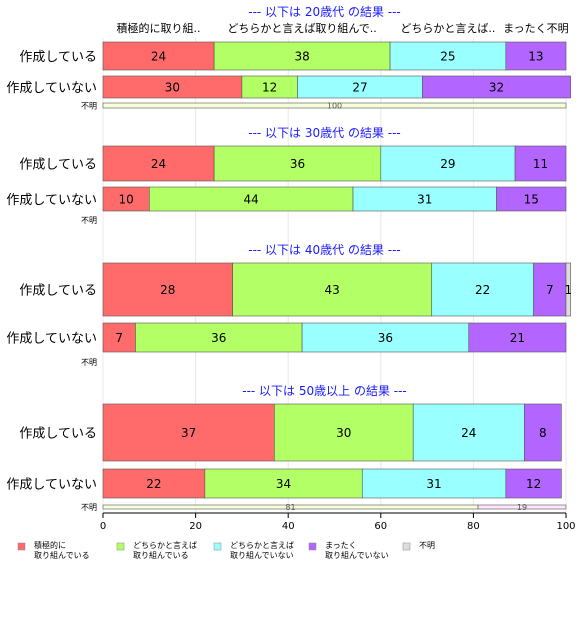  I want to click on column-header: どちらかと言えば.., so click(447, 28).